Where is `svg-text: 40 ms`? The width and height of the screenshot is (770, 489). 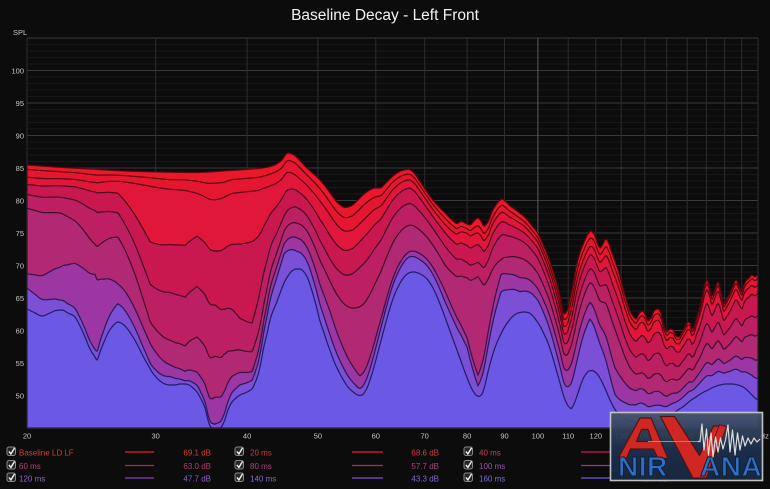
svg-text: 40 ms is located at coordinates (490, 453).